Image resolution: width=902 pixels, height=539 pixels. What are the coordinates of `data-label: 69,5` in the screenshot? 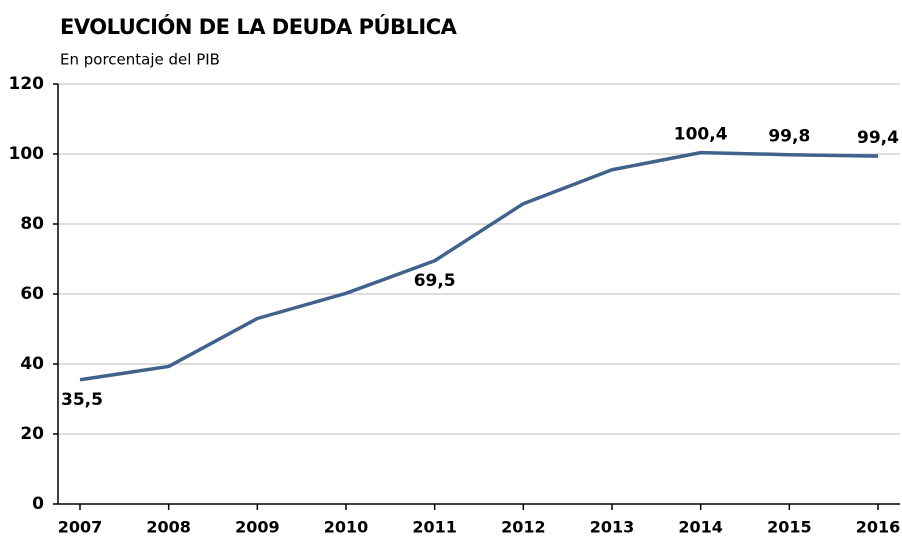 It's located at (435, 281).